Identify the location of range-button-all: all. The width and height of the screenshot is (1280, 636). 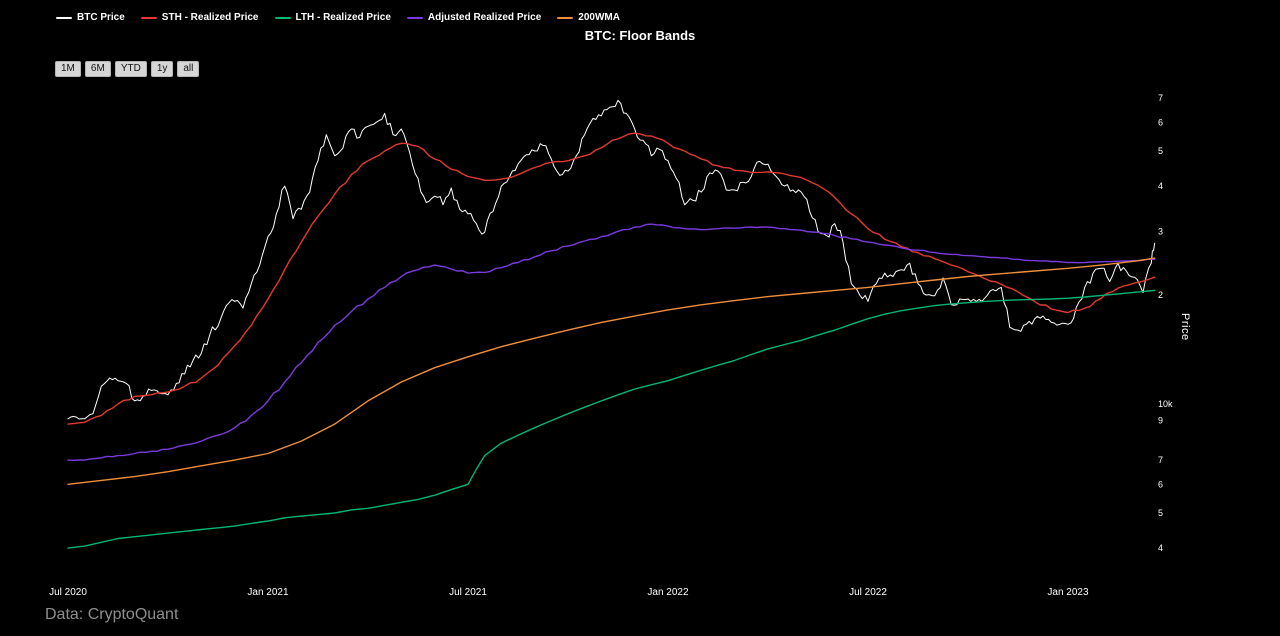
(188, 69).